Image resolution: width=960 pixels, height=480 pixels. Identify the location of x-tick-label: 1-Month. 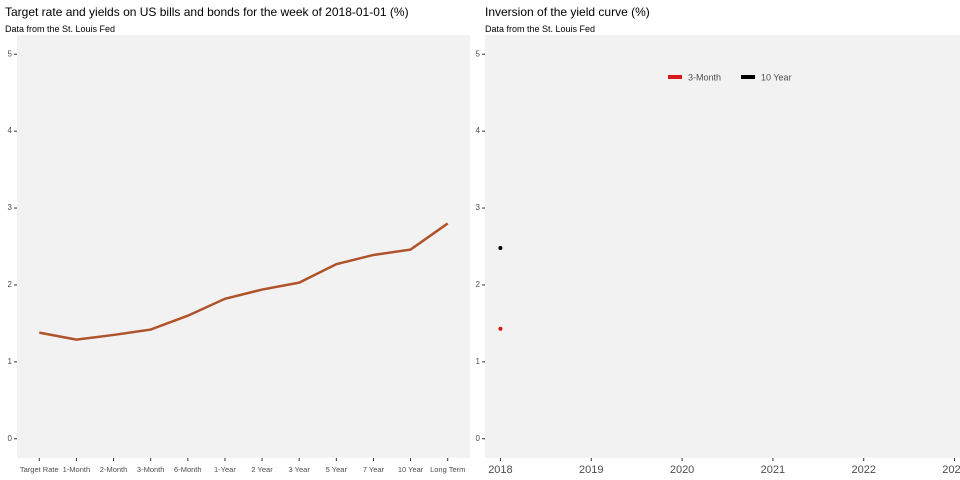
(77, 469).